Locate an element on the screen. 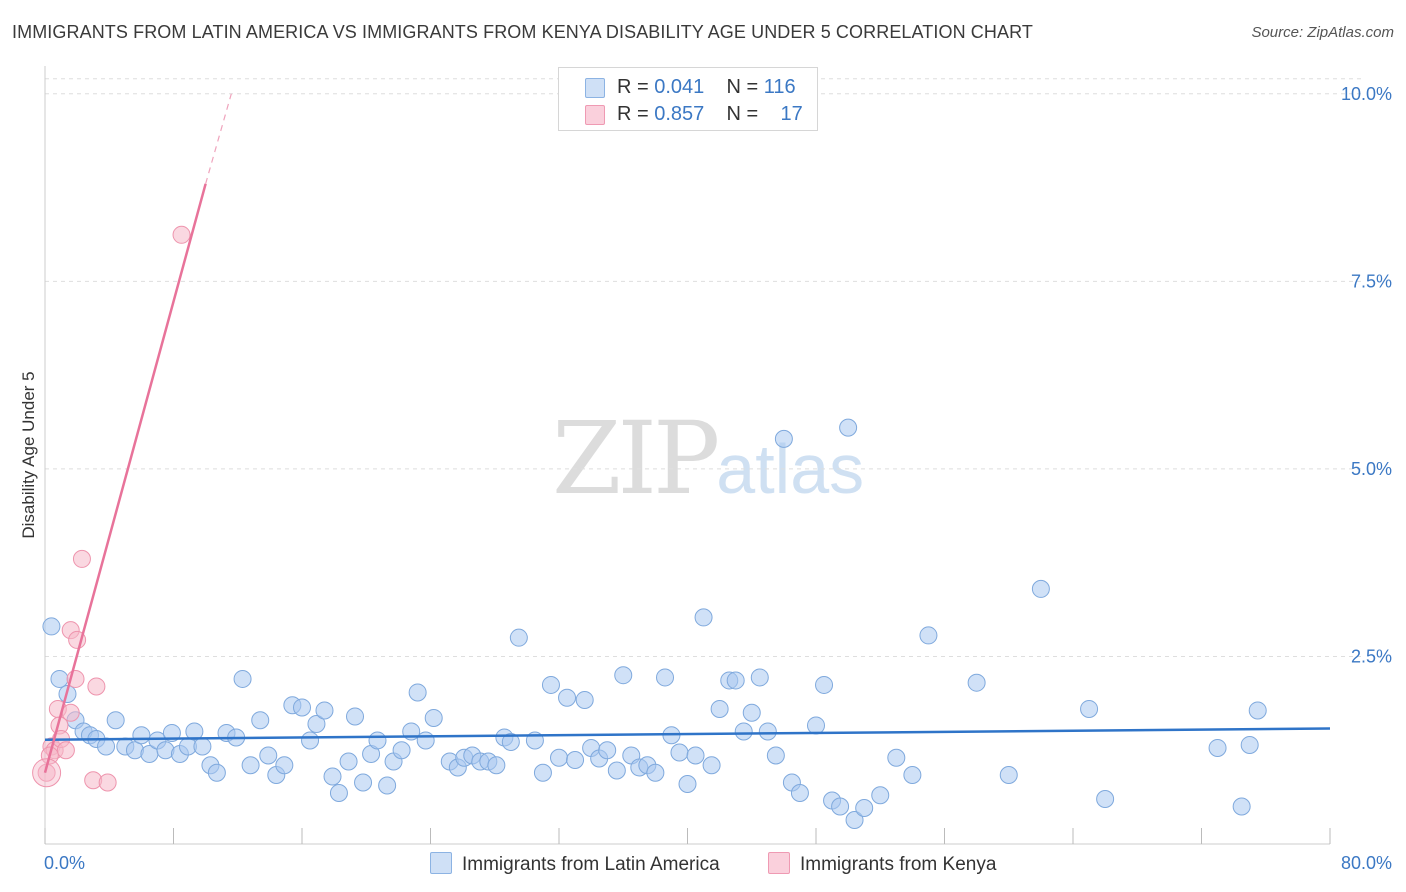 The height and width of the screenshot is (892, 1406). bottom-legend-swatch-latin-america is located at coordinates (441, 863).